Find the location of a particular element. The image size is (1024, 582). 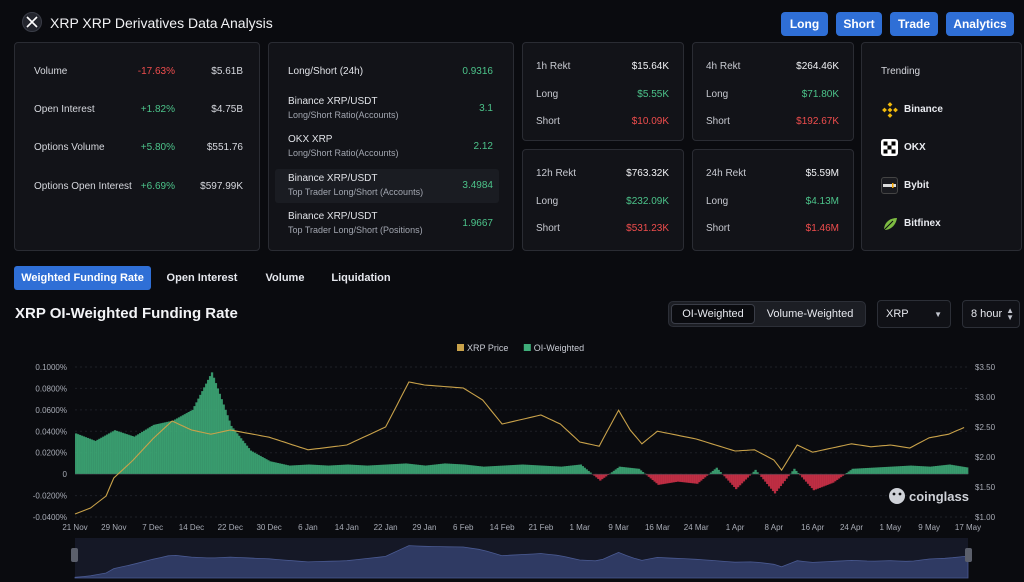

tab-open-interest: Open Interest is located at coordinates (202, 278).